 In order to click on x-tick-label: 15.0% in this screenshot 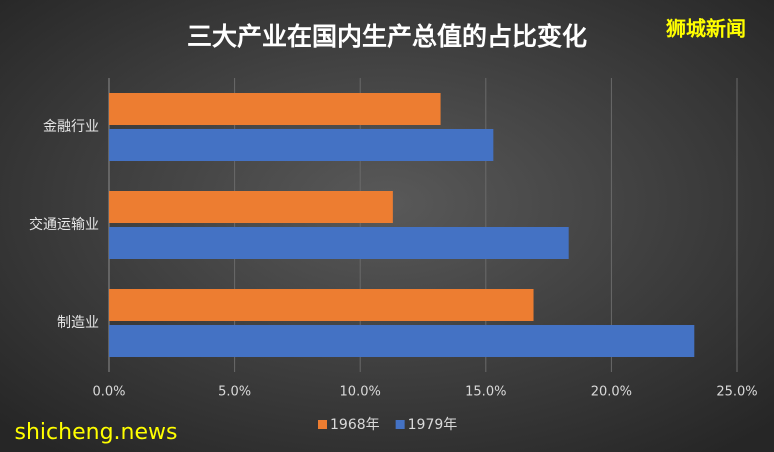, I will do `click(485, 392)`.